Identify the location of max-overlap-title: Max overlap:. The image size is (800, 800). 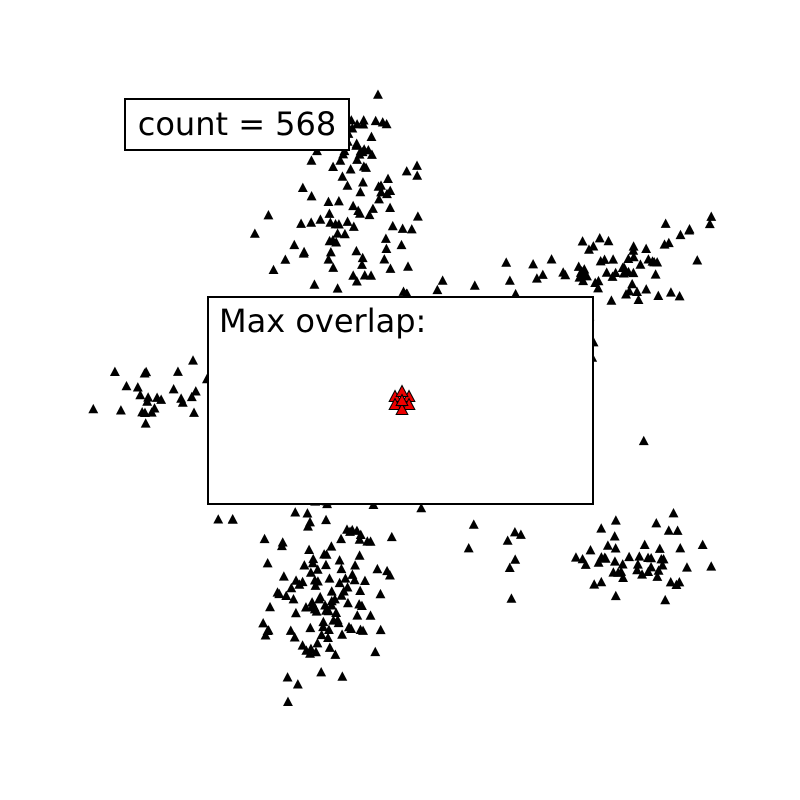
(323, 321).